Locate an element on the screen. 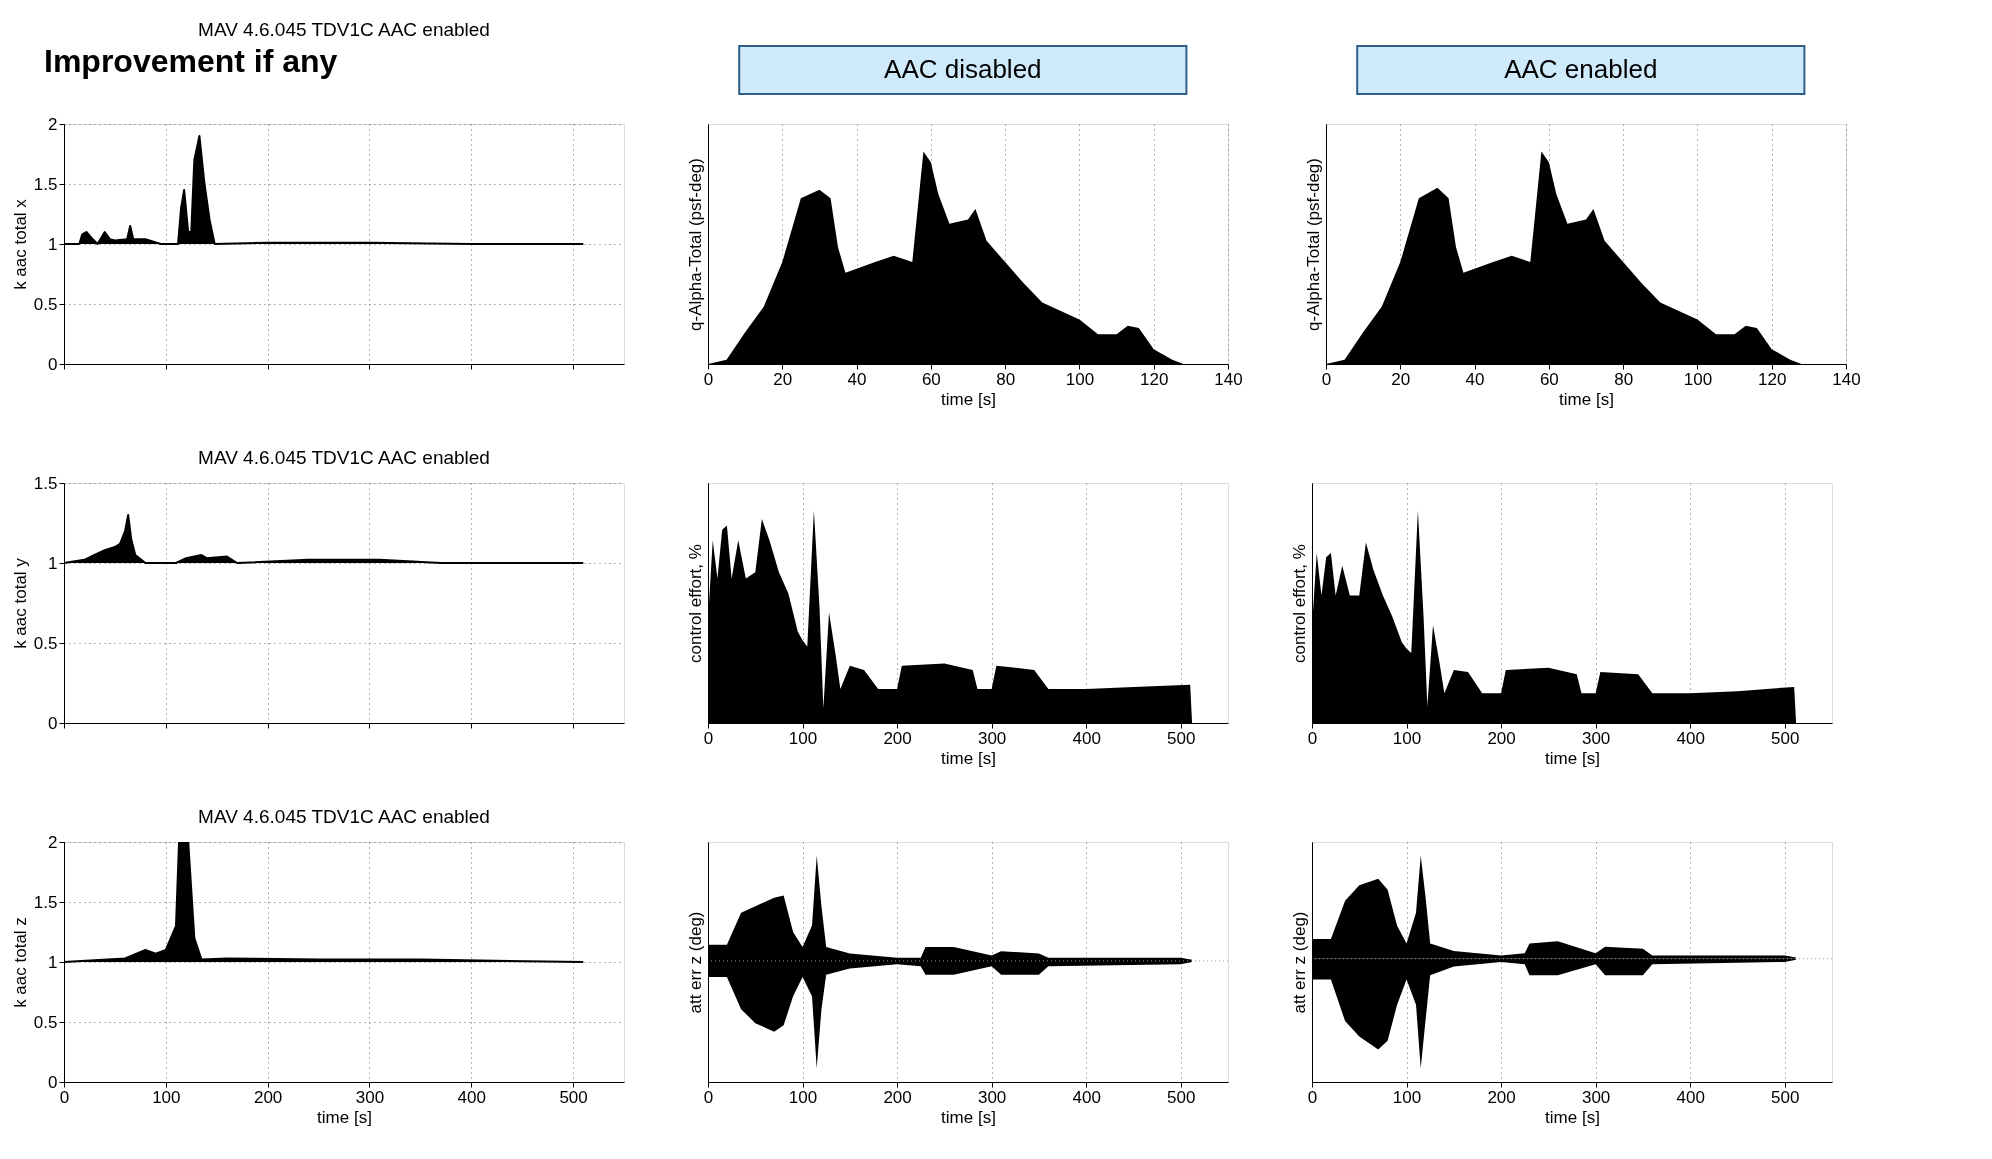 Image resolution: width=1992 pixels, height=1159 pixels. y-axis-title: k aac total x is located at coordinates (20, 244).